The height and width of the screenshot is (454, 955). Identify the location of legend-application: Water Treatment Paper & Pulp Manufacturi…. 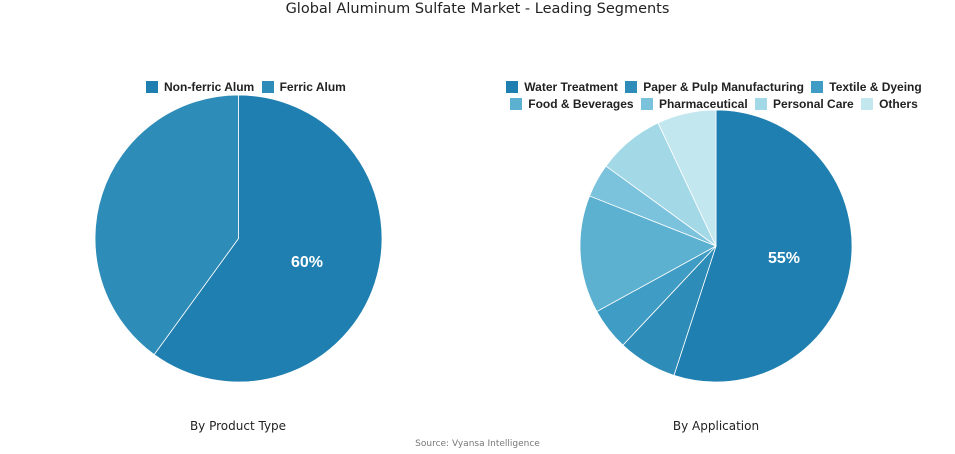
(477, 97).